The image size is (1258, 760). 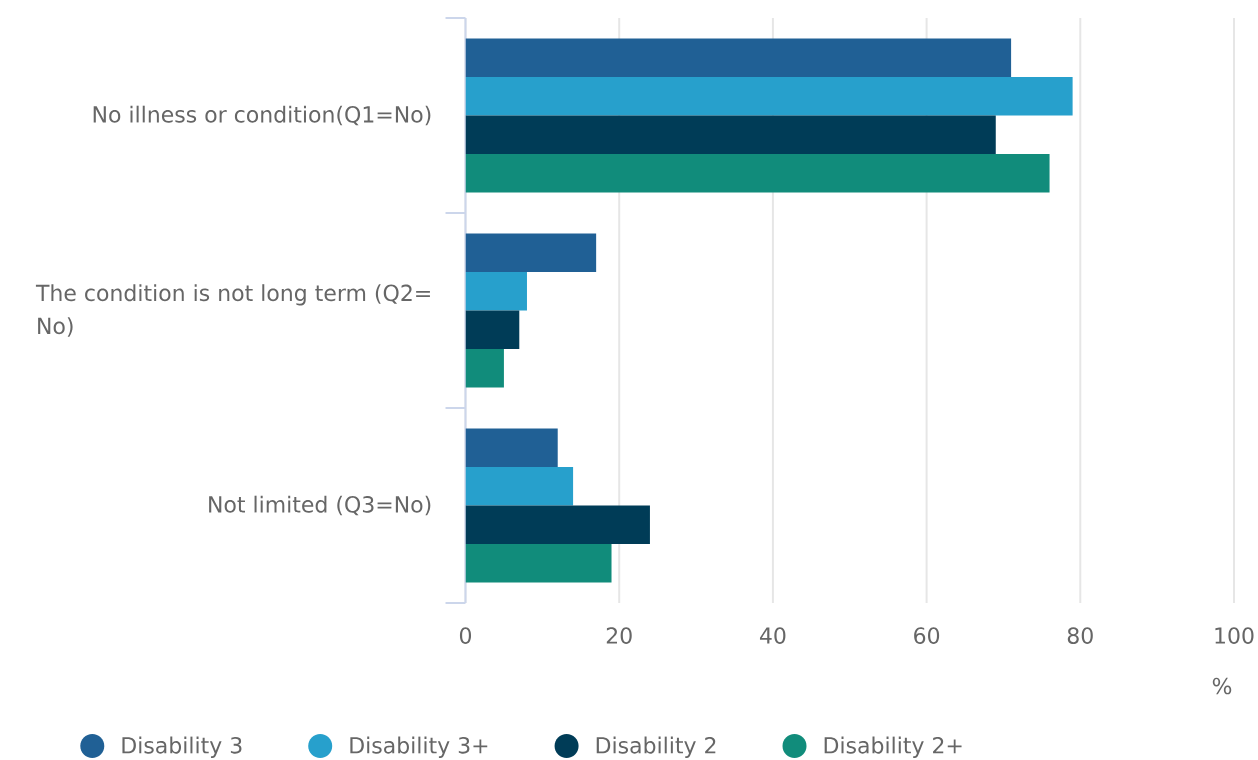 What do you see at coordinates (1080, 635) in the screenshot?
I see `x-tick-label: 80` at bounding box center [1080, 635].